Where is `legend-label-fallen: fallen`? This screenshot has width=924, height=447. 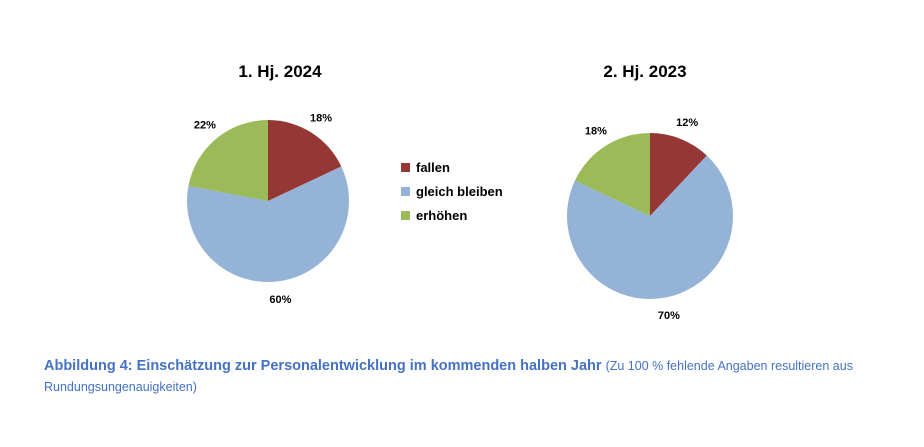 legend-label-fallen: fallen is located at coordinates (433, 167).